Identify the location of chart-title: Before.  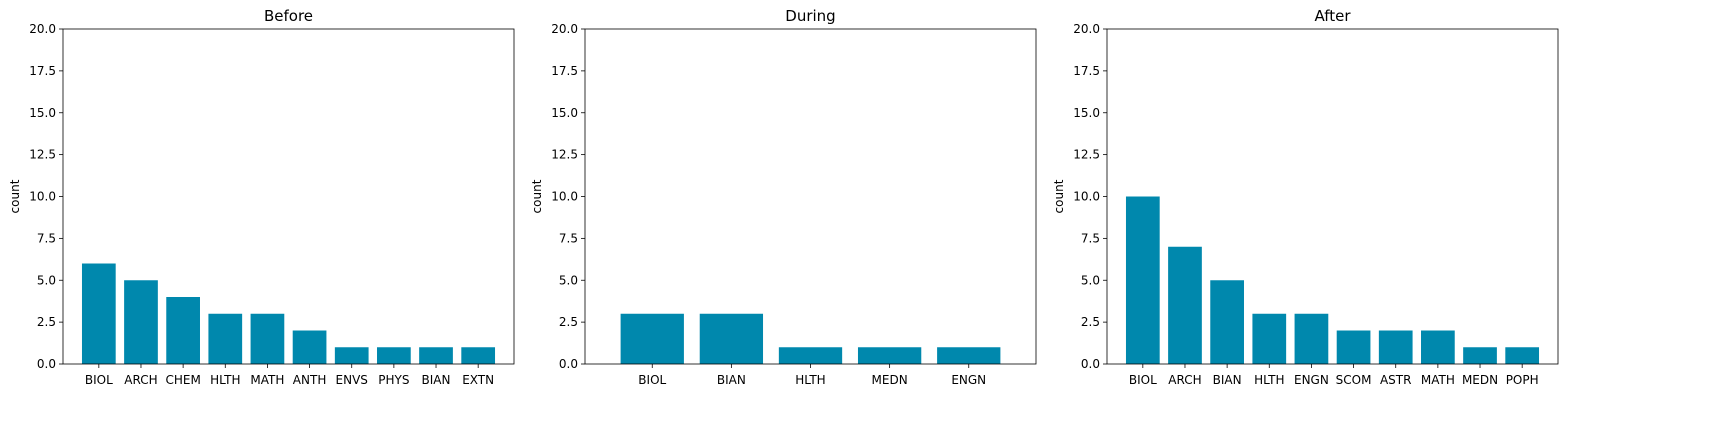
(288, 16).